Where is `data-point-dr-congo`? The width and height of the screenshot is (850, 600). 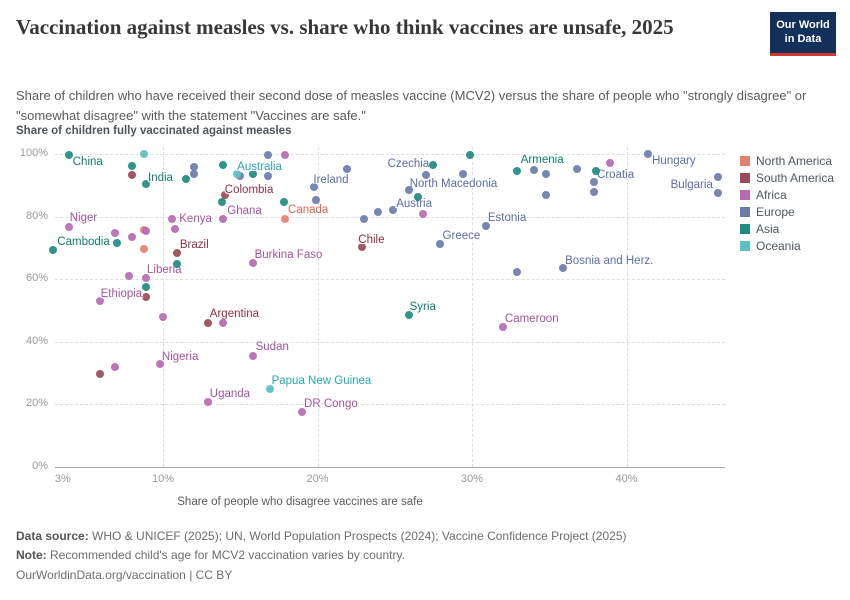 data-point-dr-congo is located at coordinates (302, 411).